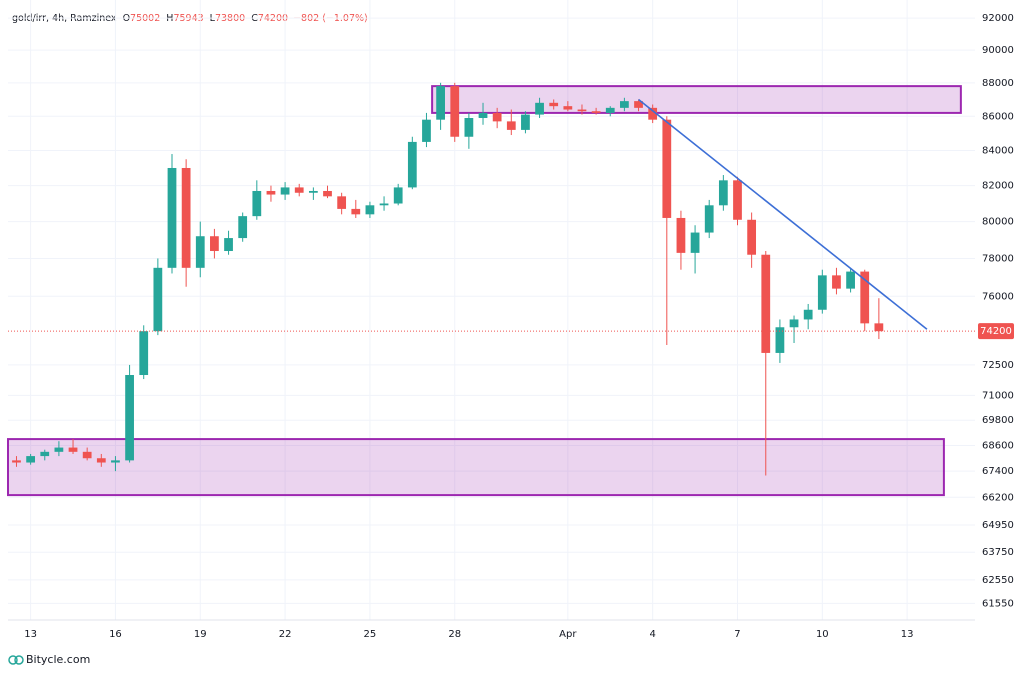 Image resolution: width=1024 pixels, height=673 pixels. Describe the element at coordinates (822, 634) in the screenshot. I see `x-tick-label: 10` at that location.